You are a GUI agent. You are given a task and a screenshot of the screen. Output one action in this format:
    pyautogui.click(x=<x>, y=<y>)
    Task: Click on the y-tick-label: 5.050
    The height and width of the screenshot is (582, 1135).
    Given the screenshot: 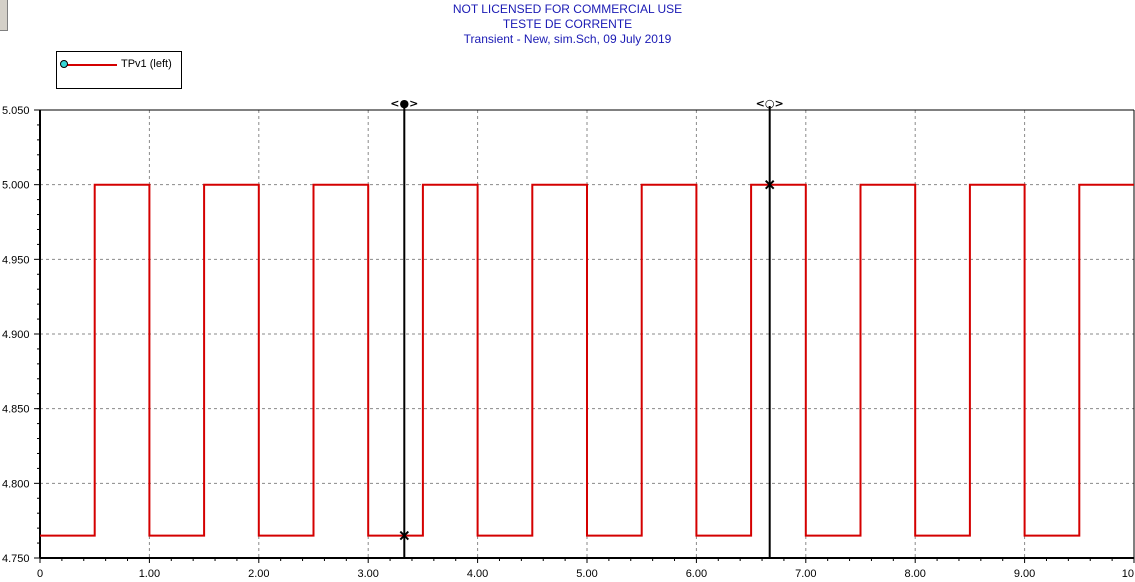 What is the action you would take?
    pyautogui.click(x=16, y=111)
    